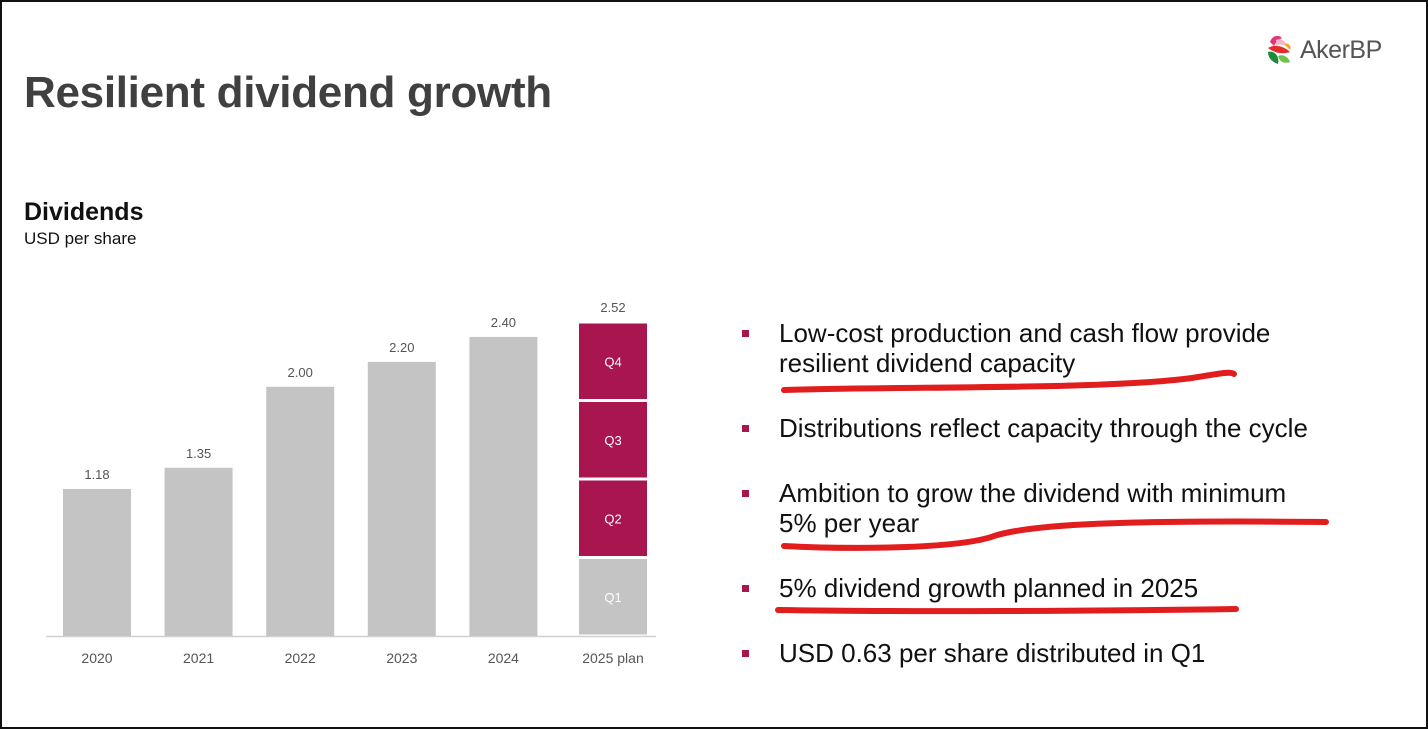 The width and height of the screenshot is (1428, 729). I want to click on company-logo: AkerBP, so click(1323, 50).